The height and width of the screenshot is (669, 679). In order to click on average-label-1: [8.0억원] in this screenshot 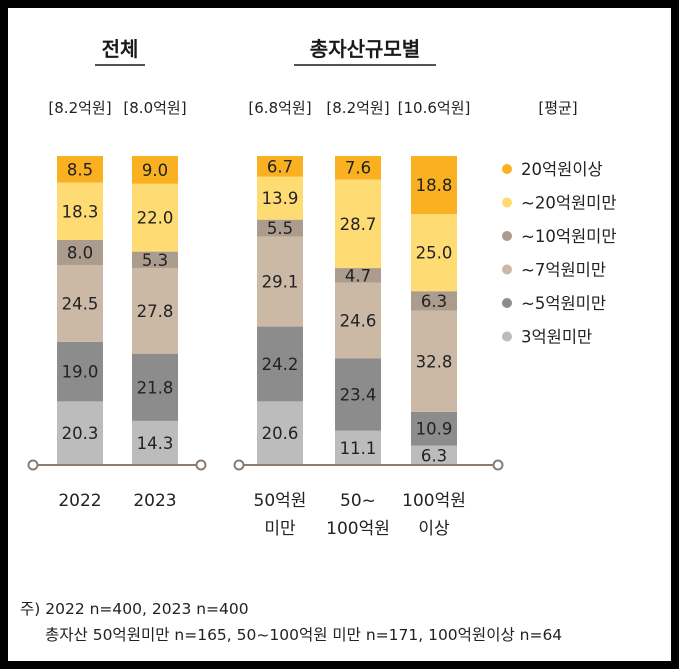, I will do `click(154, 108)`.